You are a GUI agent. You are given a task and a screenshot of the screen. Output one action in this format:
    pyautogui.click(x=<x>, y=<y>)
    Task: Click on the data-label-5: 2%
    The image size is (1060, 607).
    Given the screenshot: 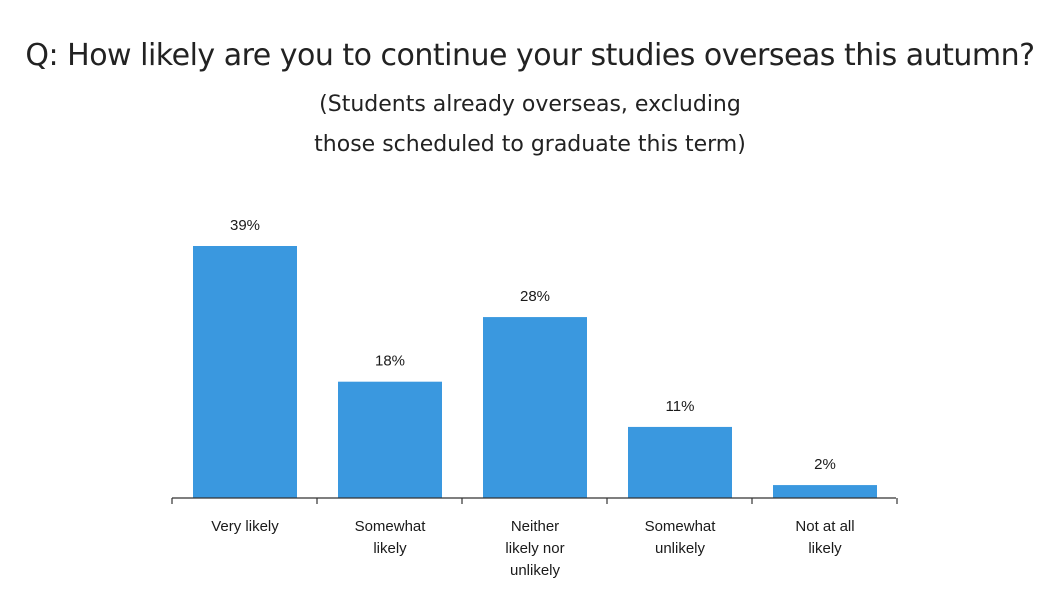 What is the action you would take?
    pyautogui.click(x=825, y=464)
    